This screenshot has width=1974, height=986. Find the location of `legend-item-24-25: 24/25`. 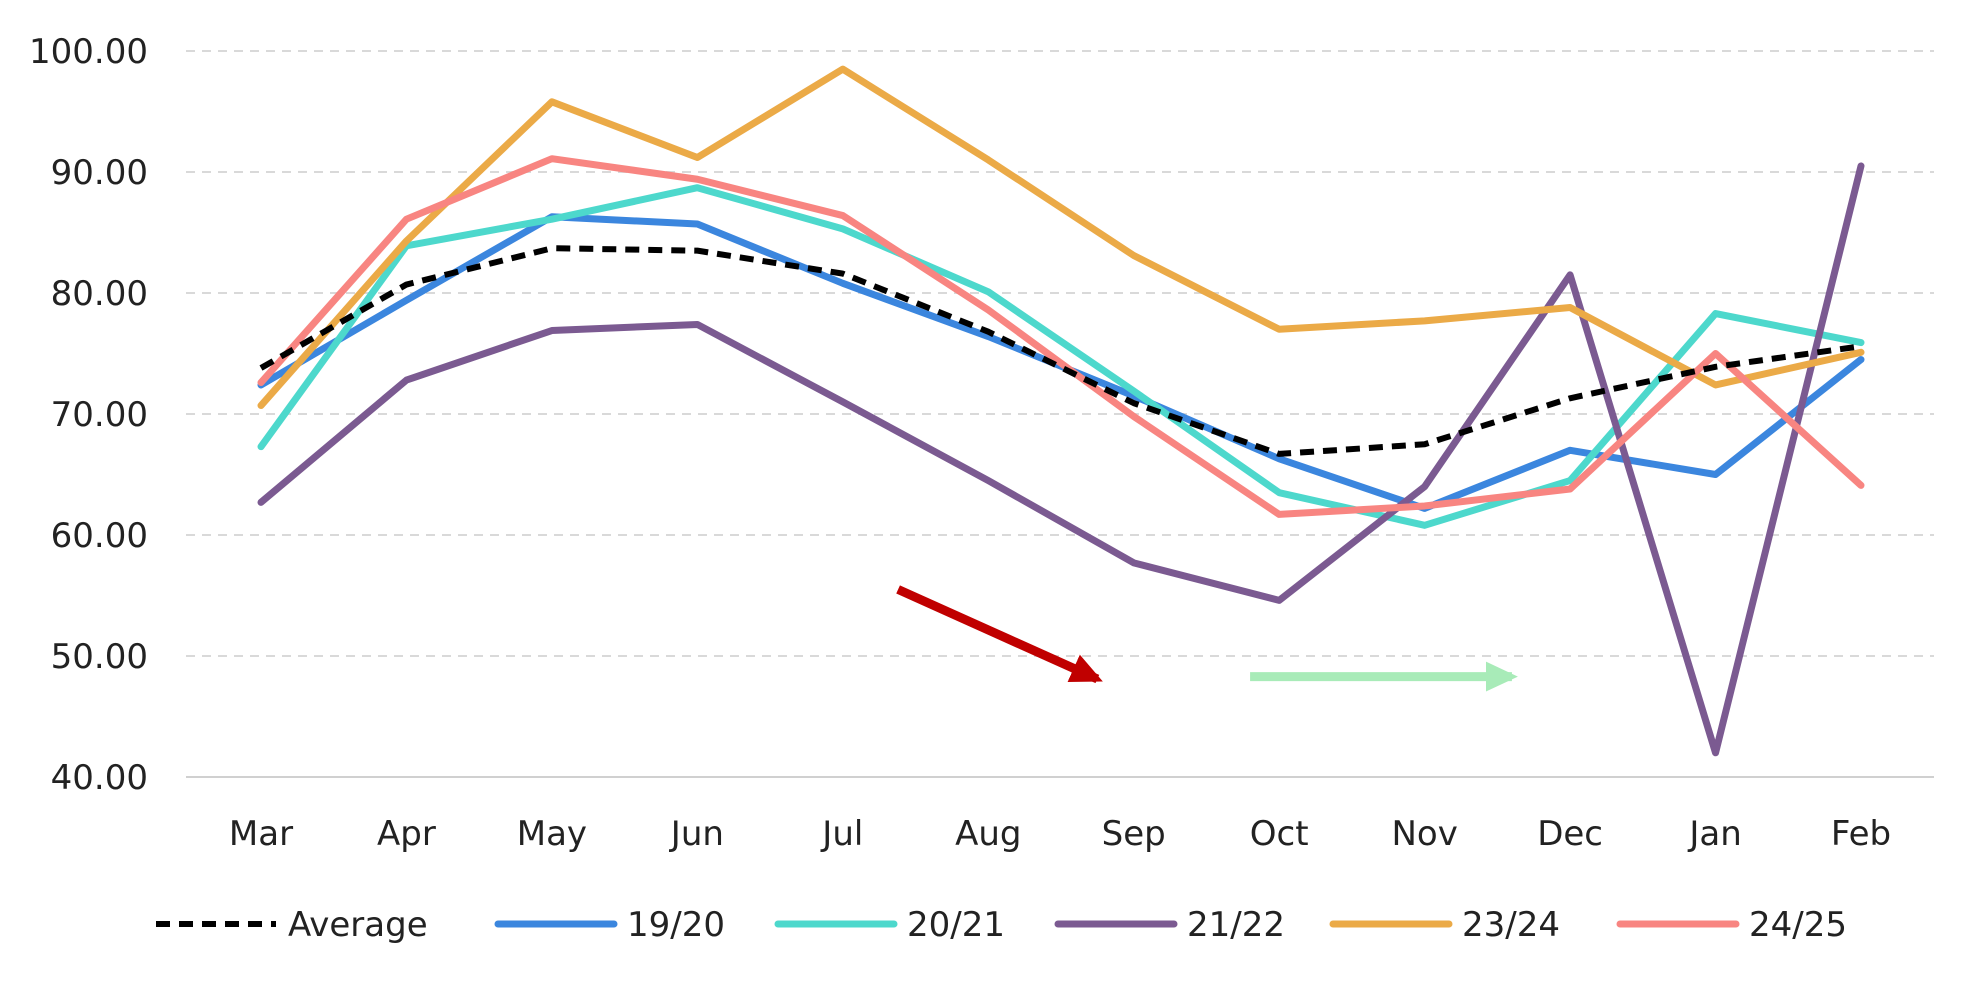

legend-item-24-25: 24/25 is located at coordinates (1731, 925).